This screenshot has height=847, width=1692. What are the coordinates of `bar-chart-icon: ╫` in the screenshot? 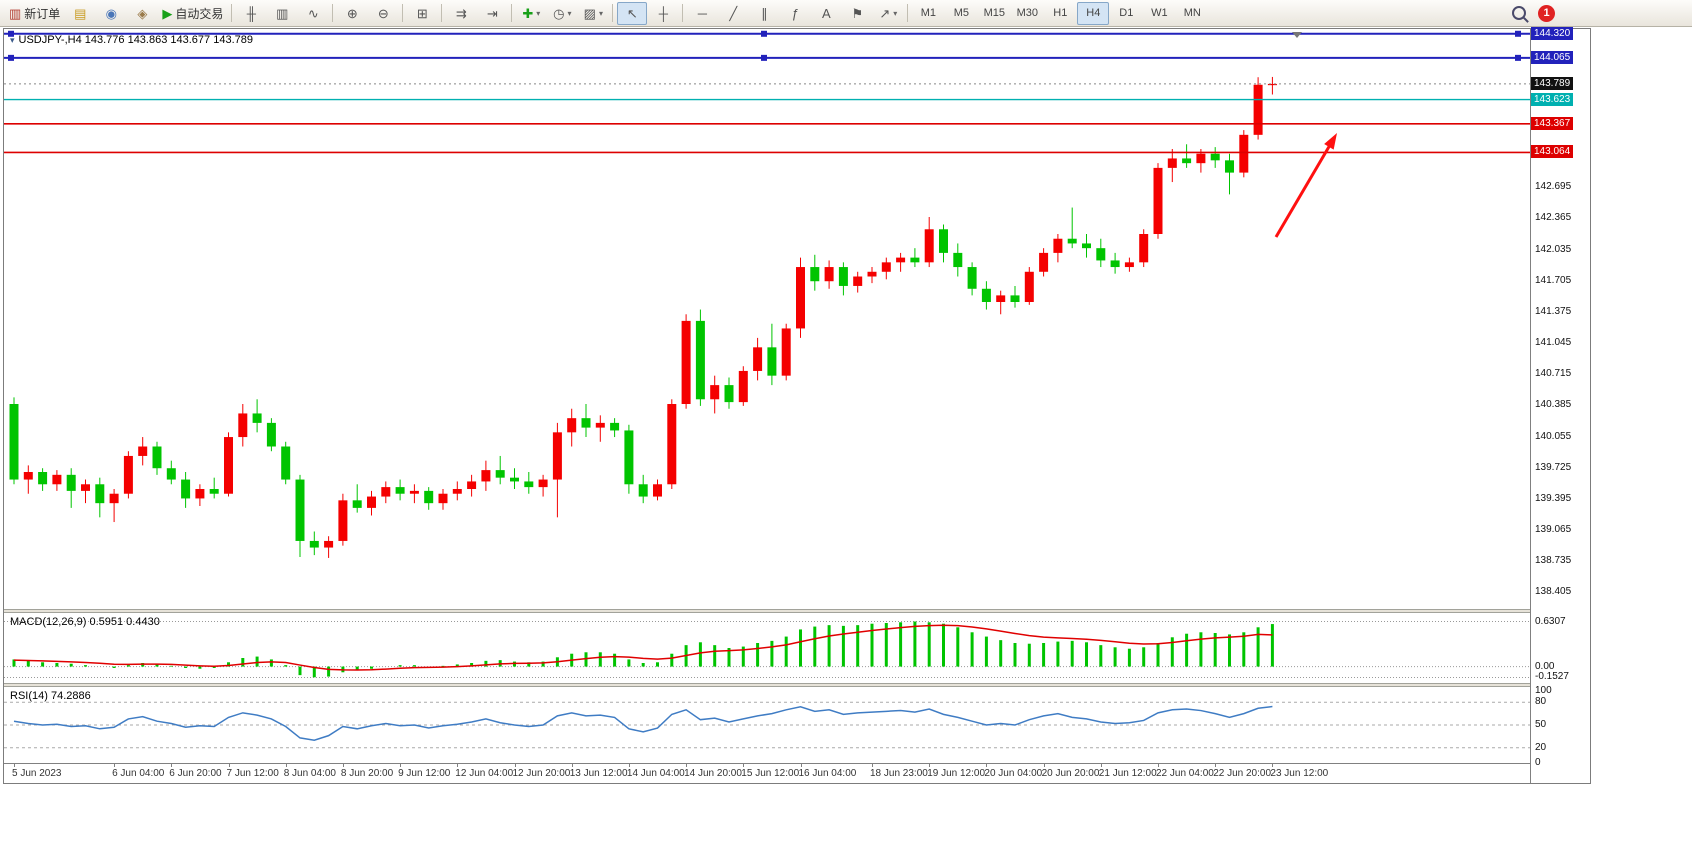 It's located at (251, 13).